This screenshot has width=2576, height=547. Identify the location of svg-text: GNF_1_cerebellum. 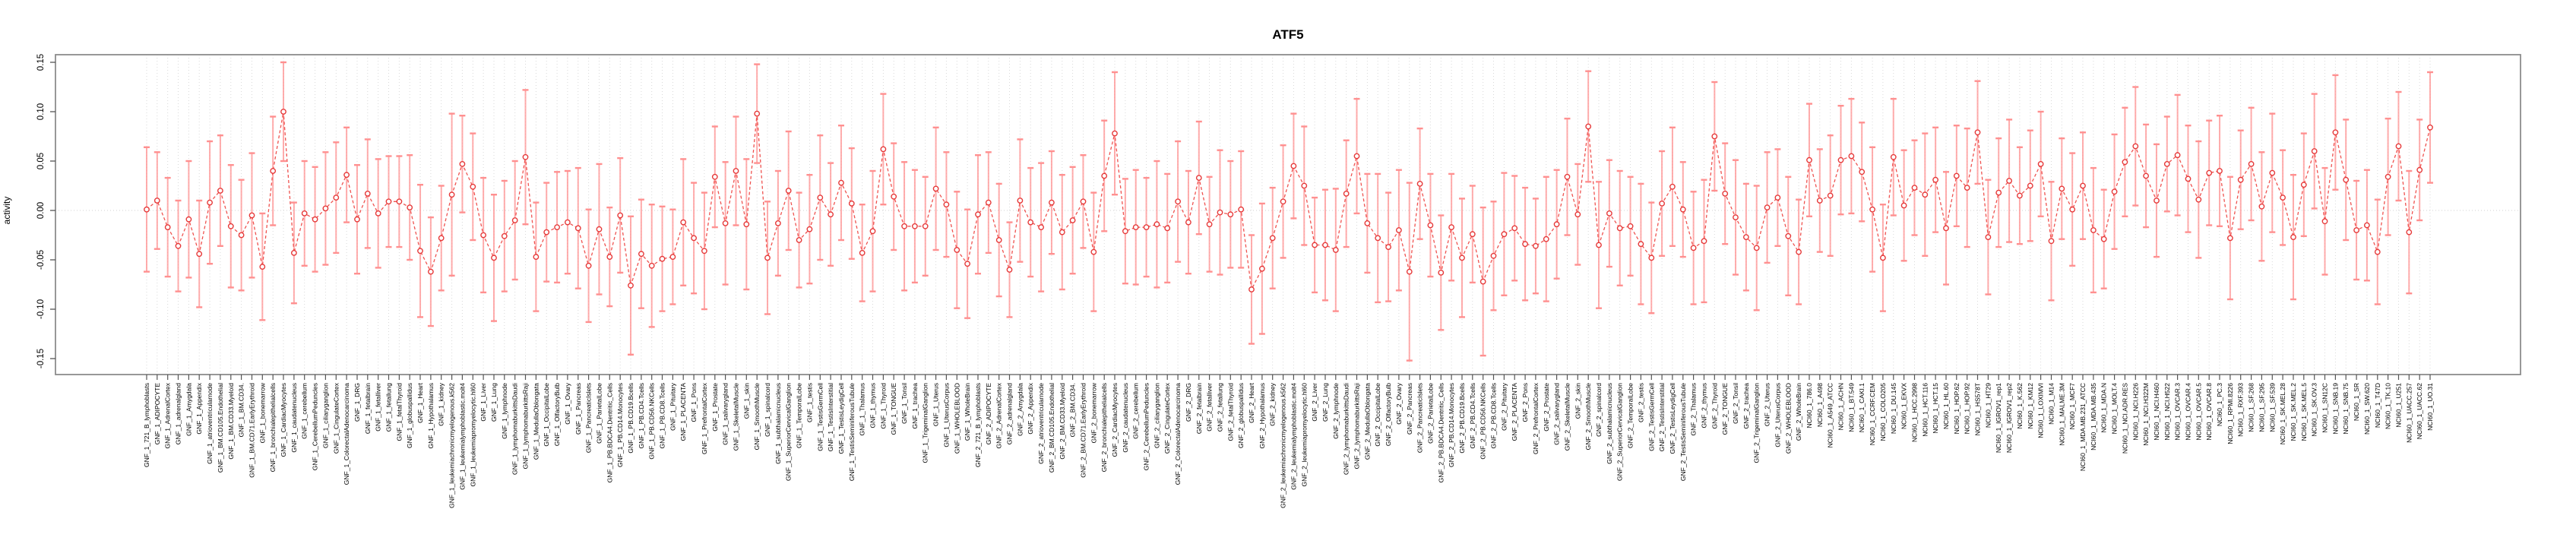
(305, 411).